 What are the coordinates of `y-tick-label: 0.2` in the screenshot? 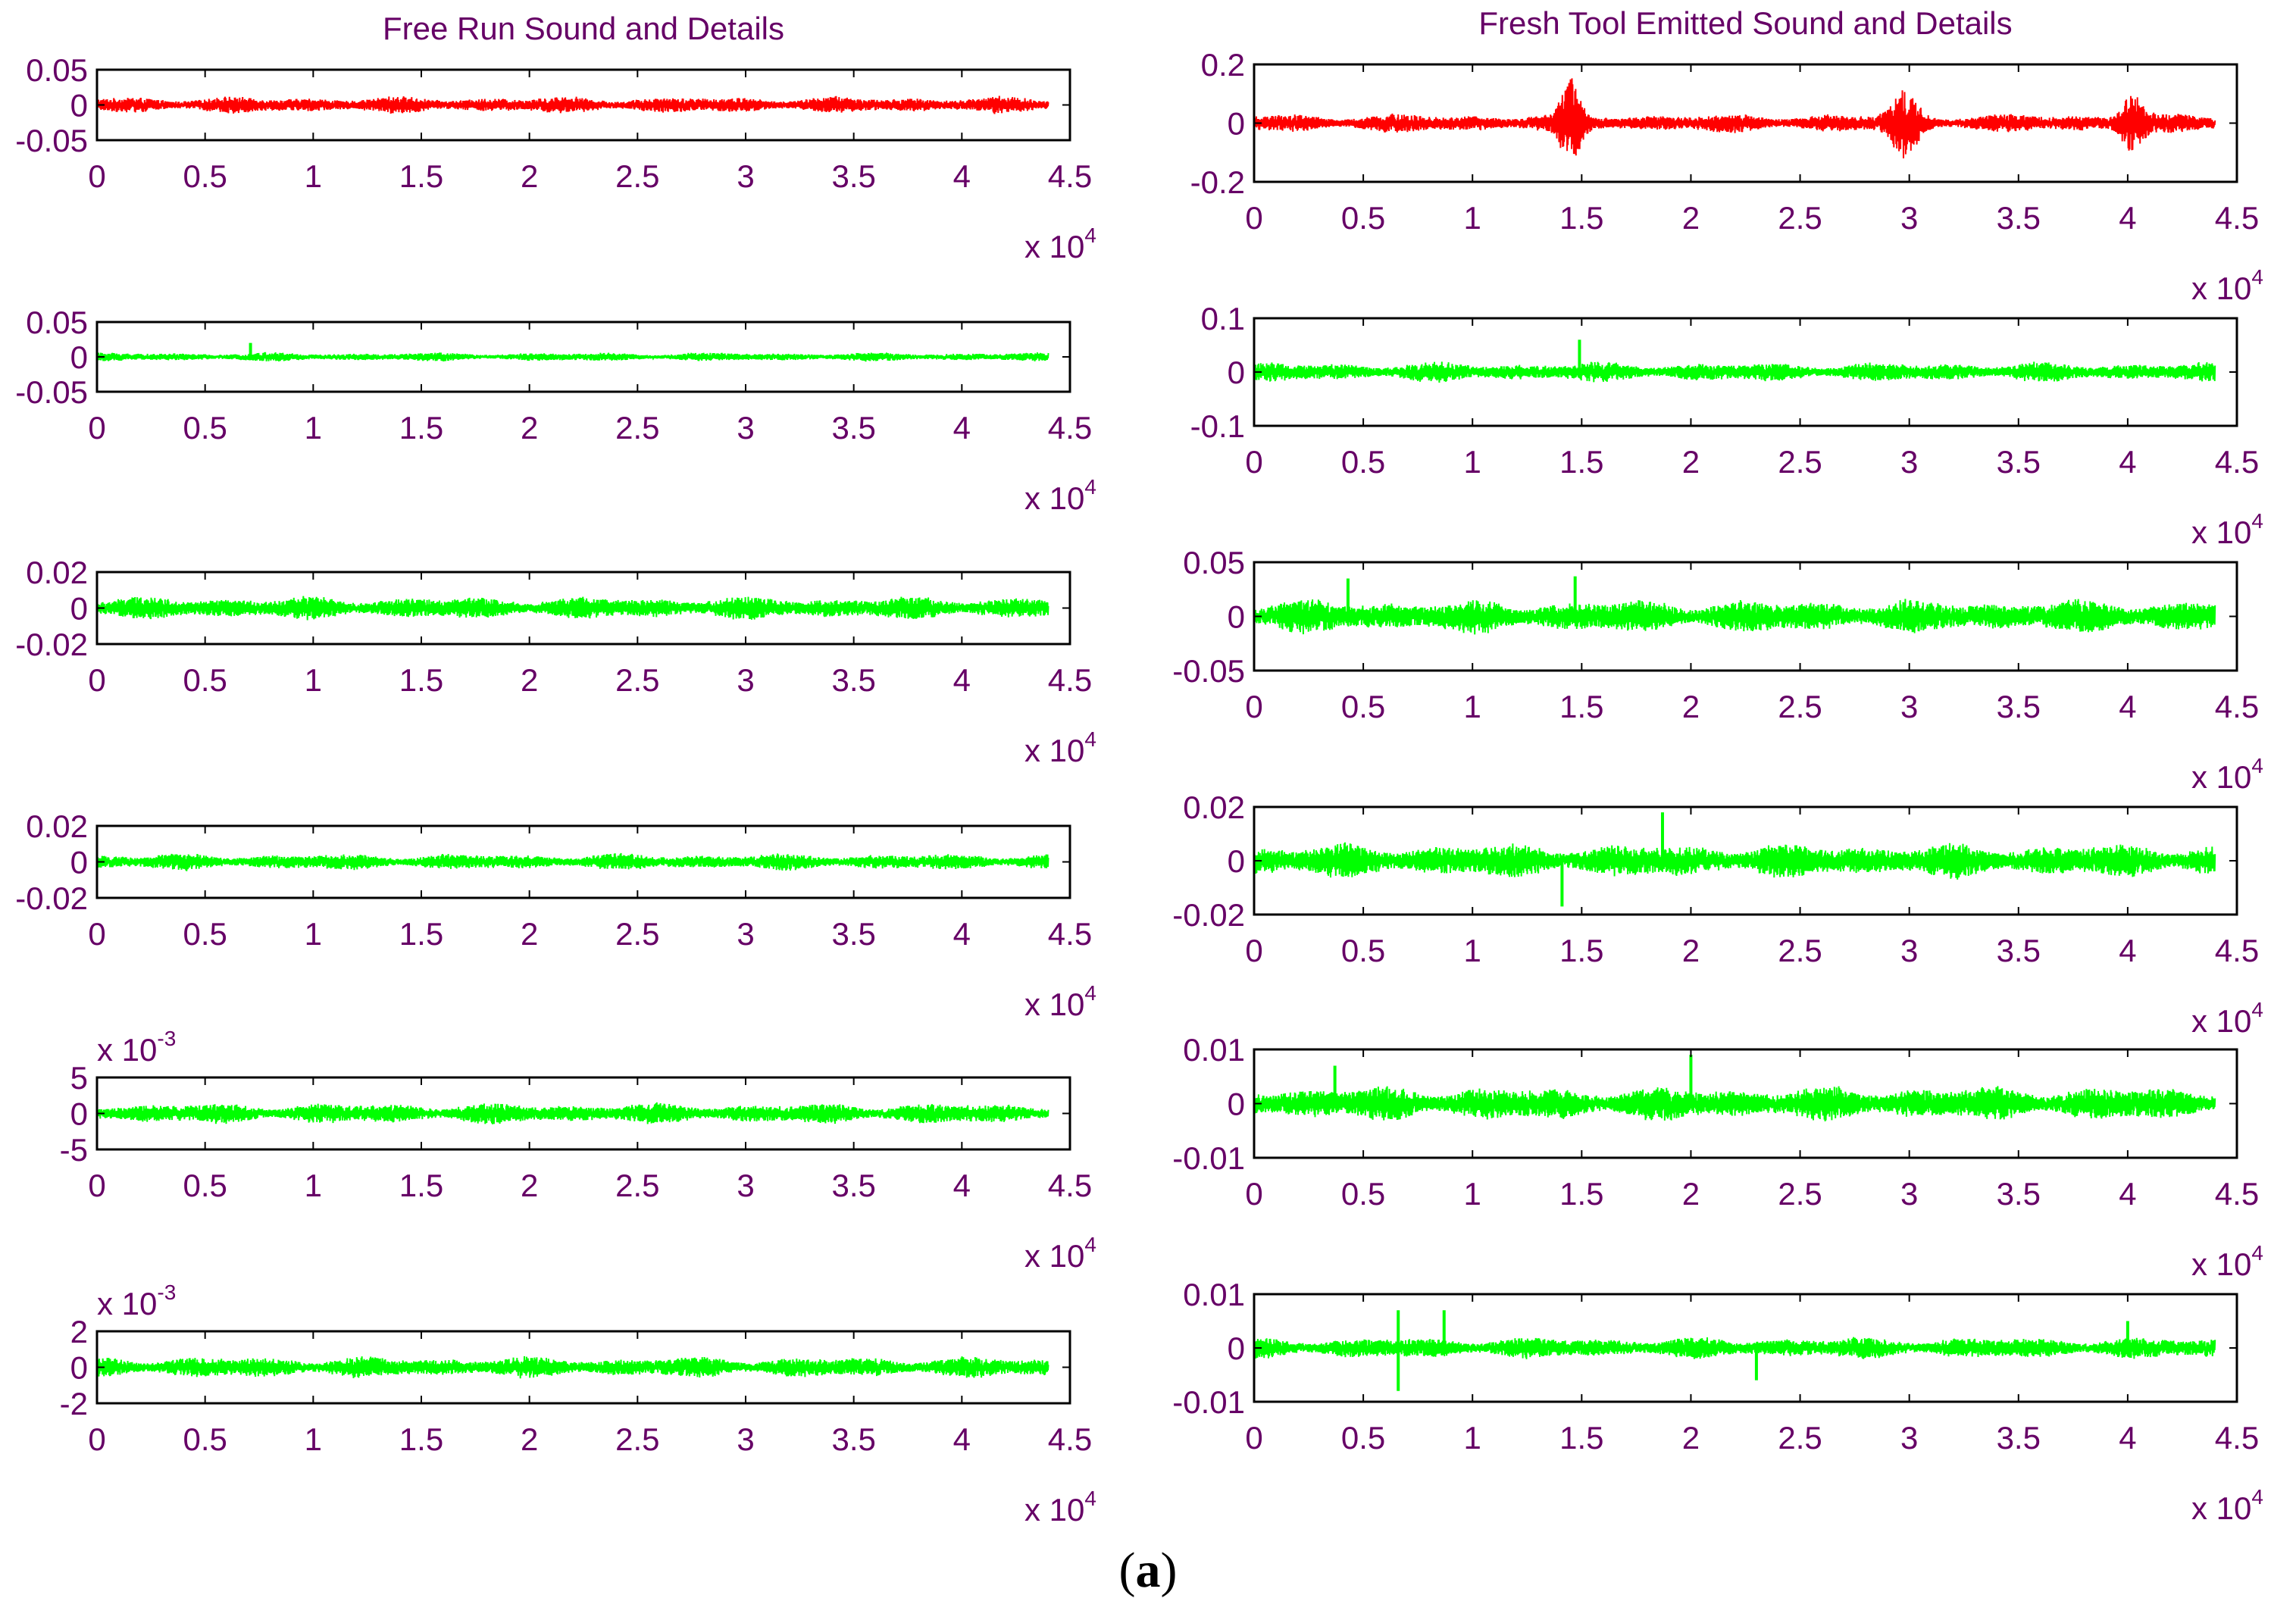 It's located at (1223, 65).